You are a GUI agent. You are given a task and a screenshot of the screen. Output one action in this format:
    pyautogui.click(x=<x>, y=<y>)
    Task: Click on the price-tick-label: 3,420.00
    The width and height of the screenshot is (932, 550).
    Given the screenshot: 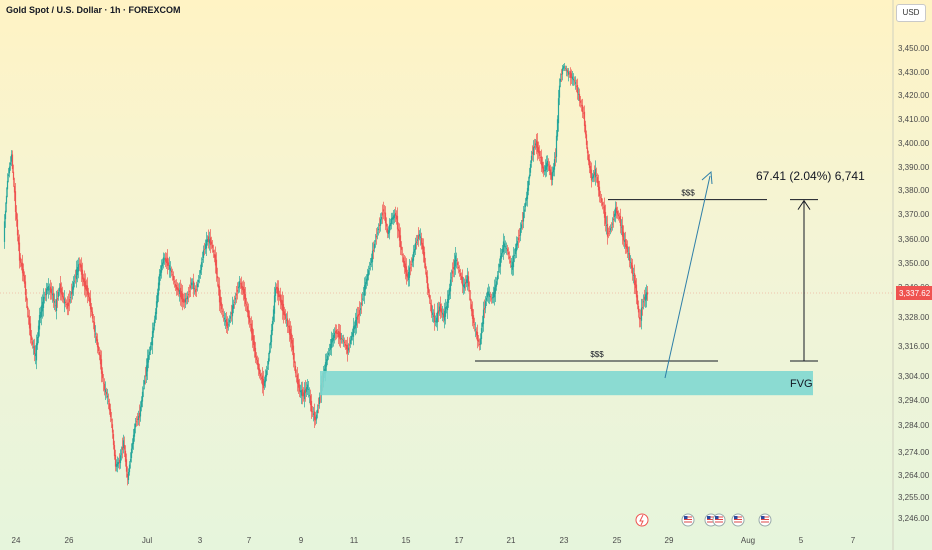 What is the action you would take?
    pyautogui.click(x=914, y=95)
    